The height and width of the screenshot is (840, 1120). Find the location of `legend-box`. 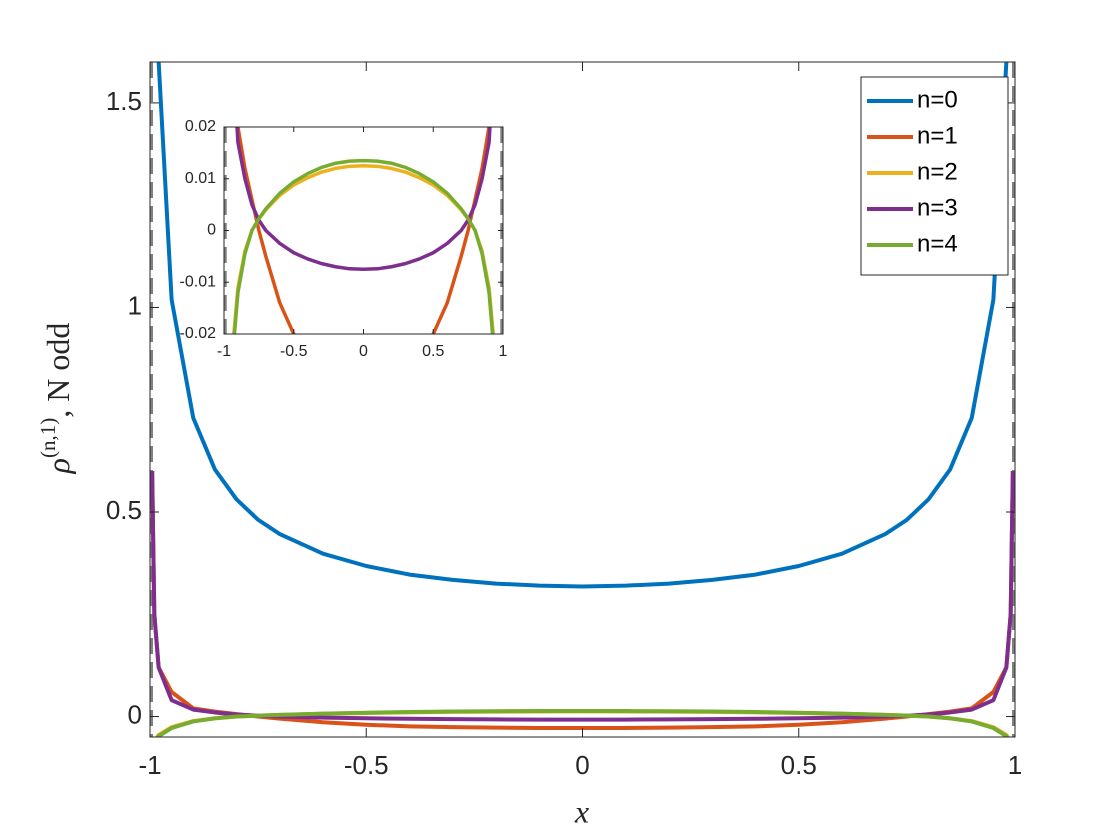

legend-box is located at coordinates (934, 176).